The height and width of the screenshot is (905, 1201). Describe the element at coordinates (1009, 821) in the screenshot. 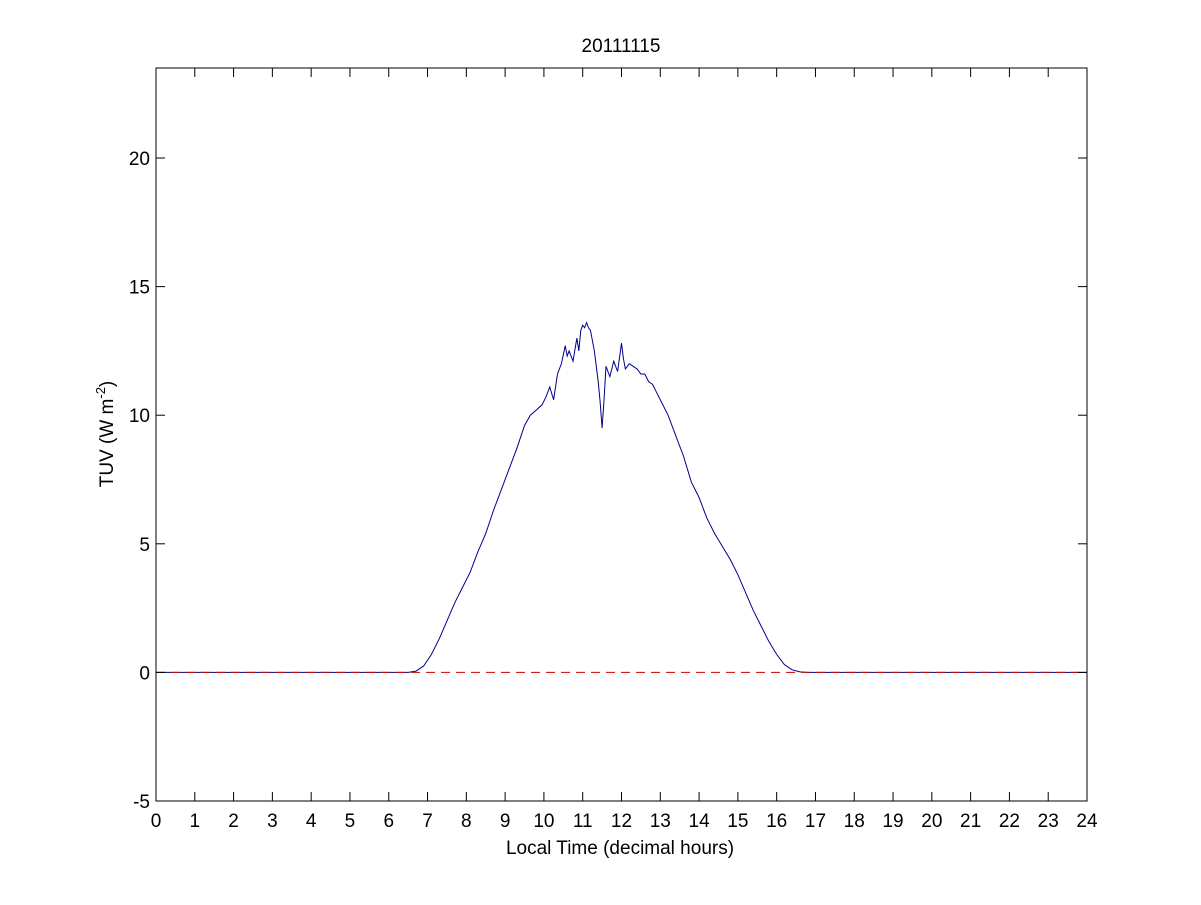

I see `x-tick-label: 22` at that location.